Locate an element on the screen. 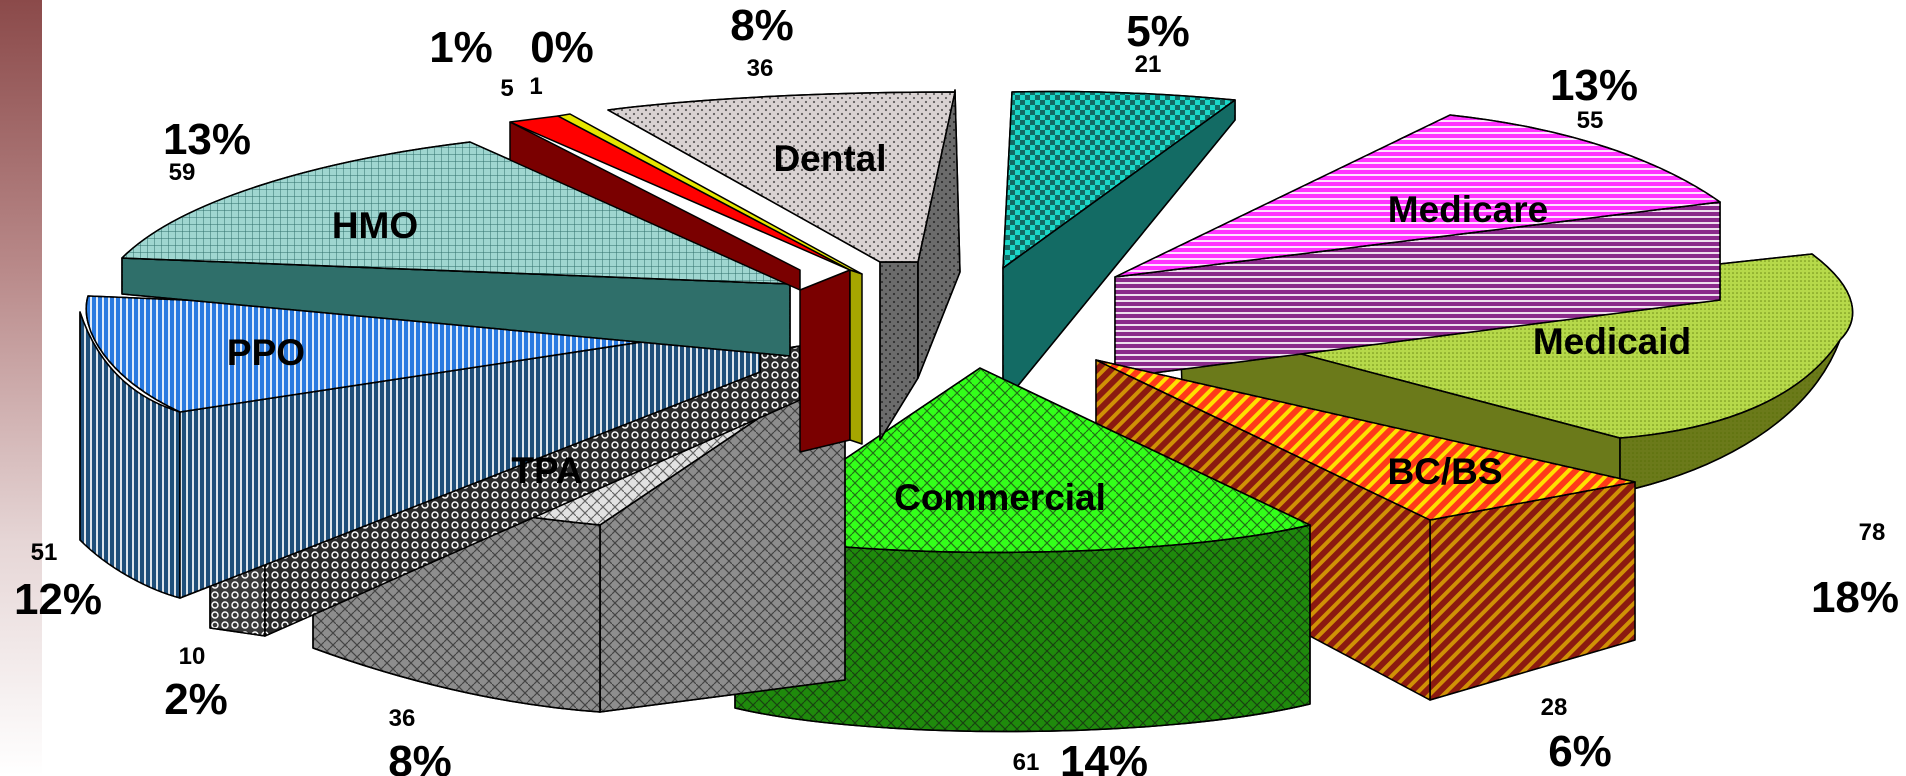 This screenshot has width=1906, height=776. percent-label-ppo: 12% is located at coordinates (58, 599).